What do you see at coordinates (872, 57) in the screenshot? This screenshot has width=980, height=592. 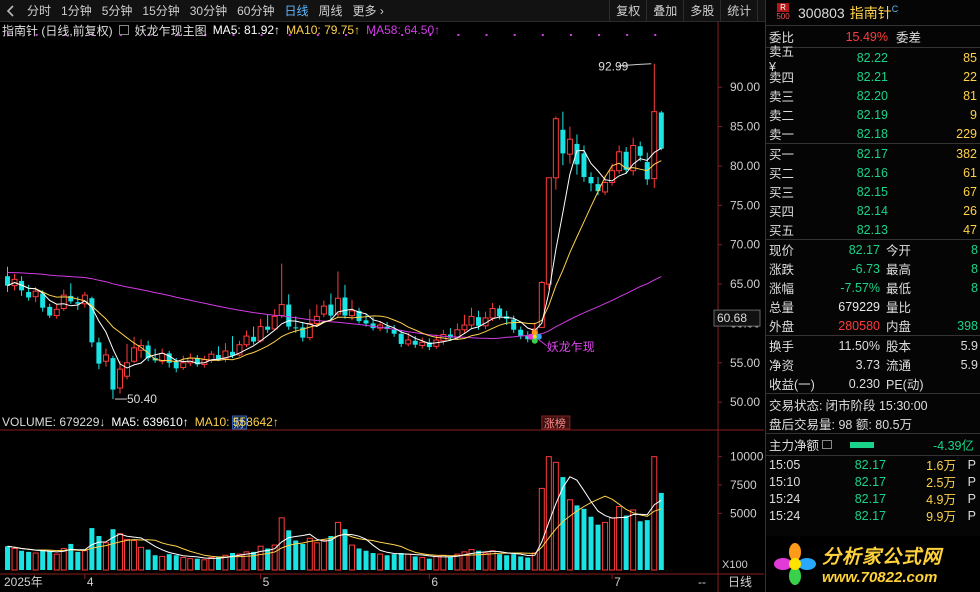 I see `ask-price: 82.22` at bounding box center [872, 57].